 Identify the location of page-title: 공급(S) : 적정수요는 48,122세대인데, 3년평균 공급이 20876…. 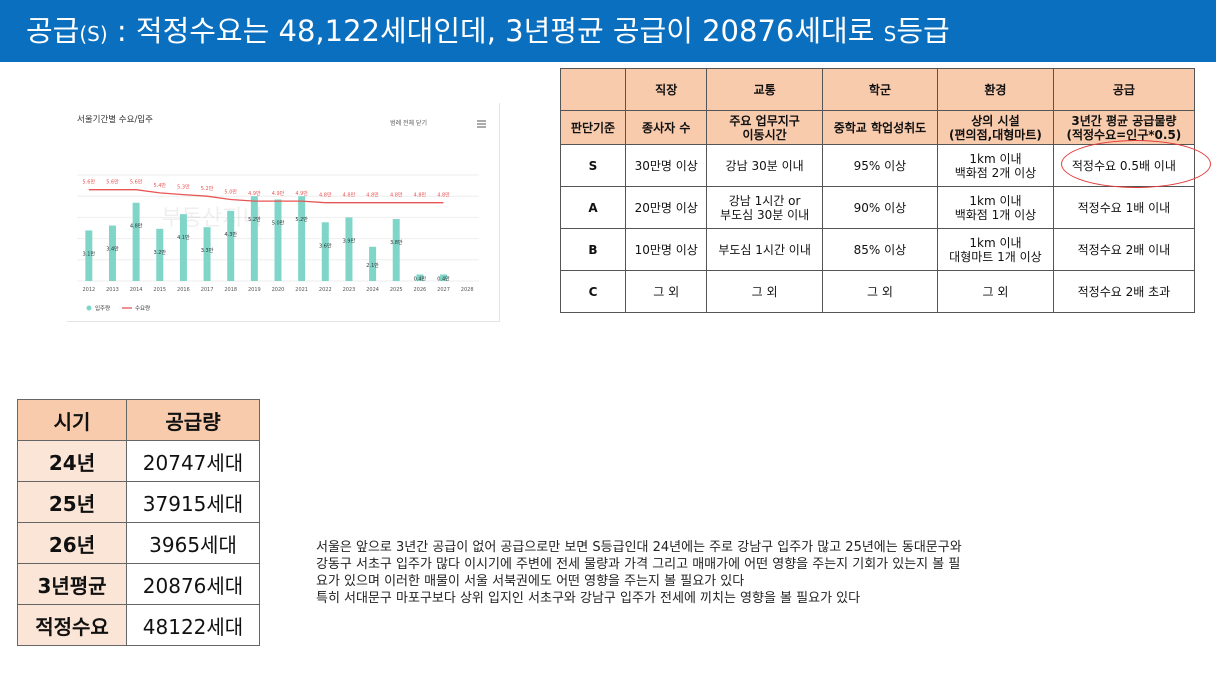
(608, 31).